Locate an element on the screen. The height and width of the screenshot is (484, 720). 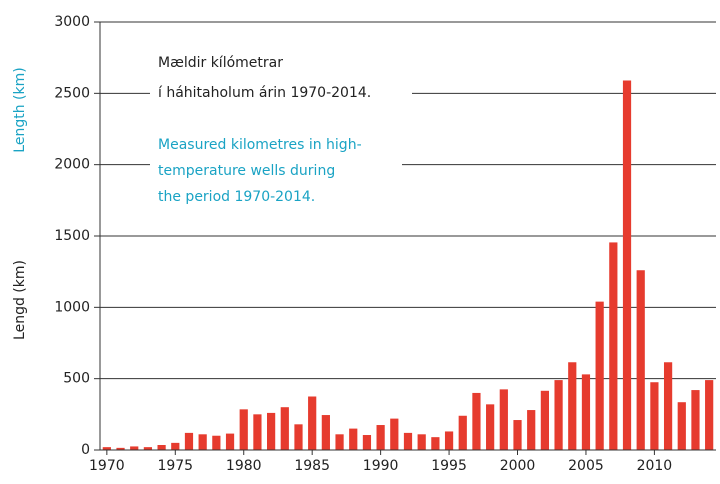
x-tick-label: 1990 is located at coordinates (381, 466).